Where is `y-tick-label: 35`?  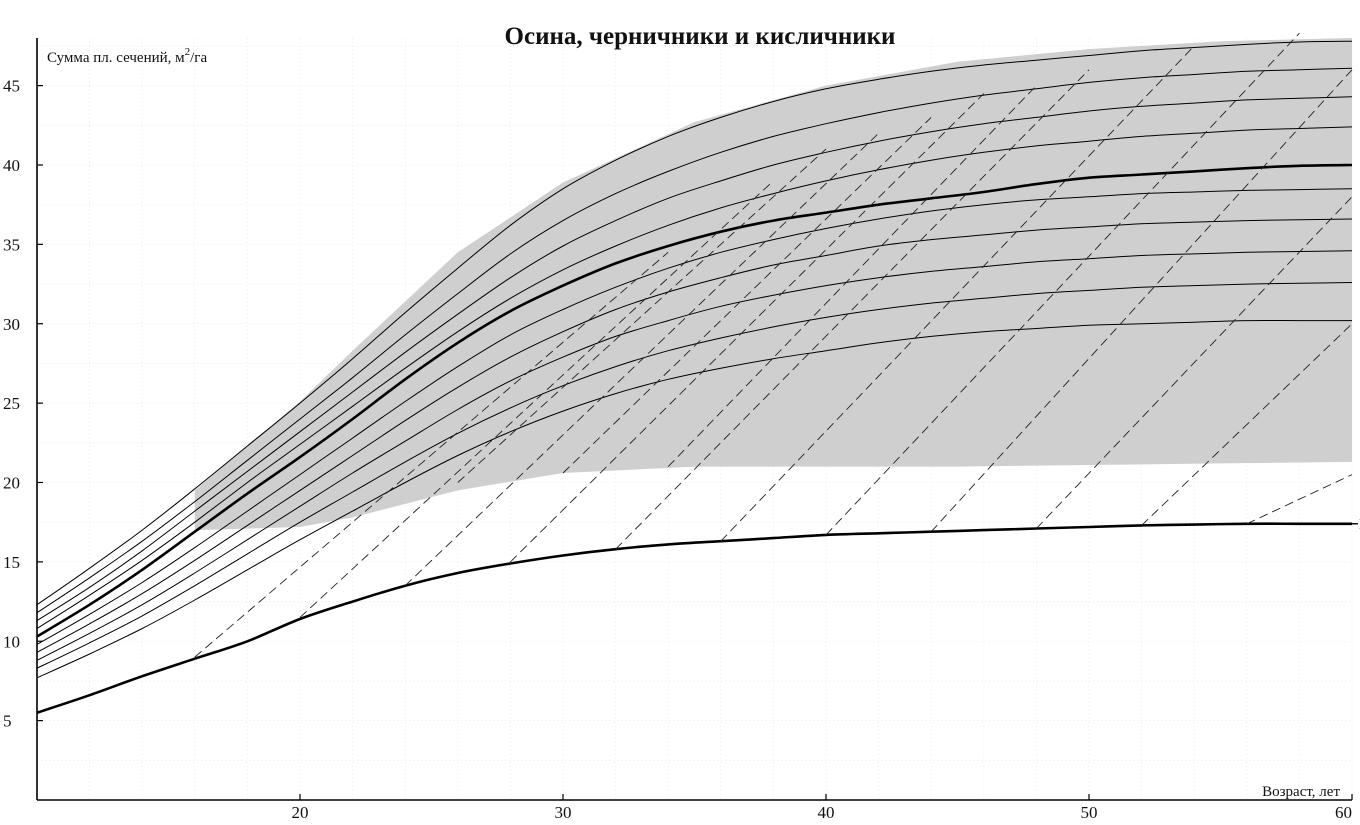 y-tick-label: 35 is located at coordinates (11, 244).